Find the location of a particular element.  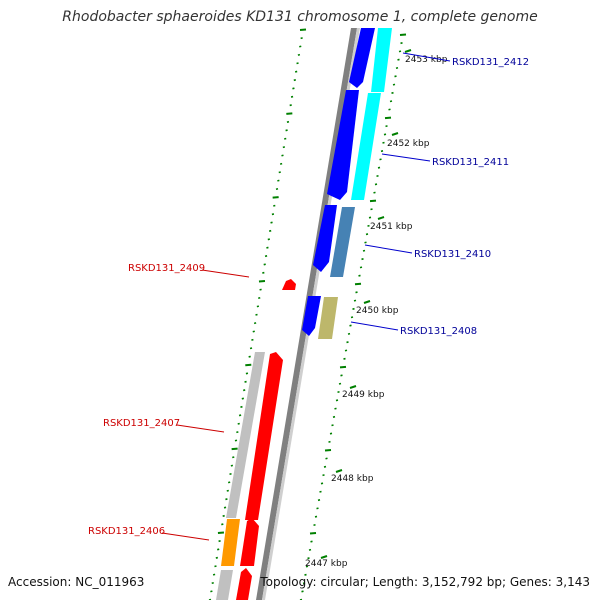

gene-arrow-2412-blue is located at coordinates (362, 58).